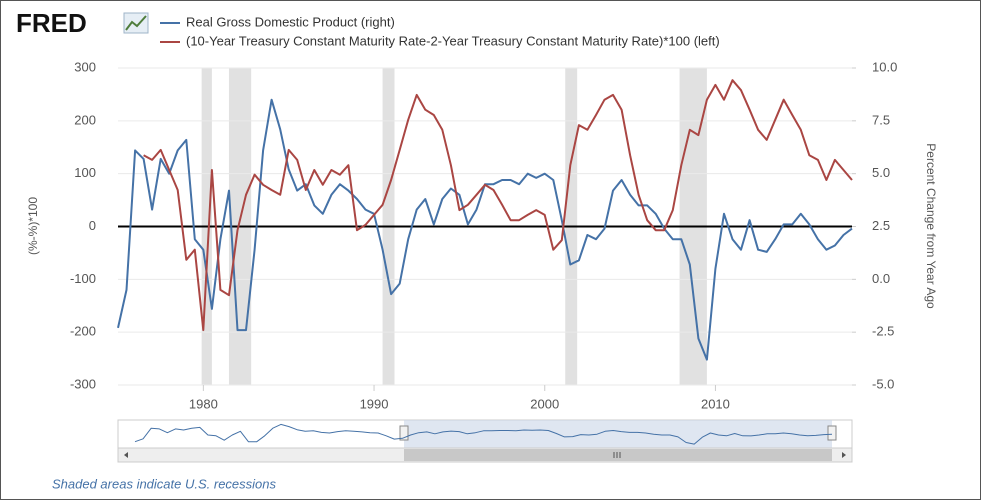 Image resolution: width=981 pixels, height=500 pixels. I want to click on y-tick-label: -300, so click(83, 383).